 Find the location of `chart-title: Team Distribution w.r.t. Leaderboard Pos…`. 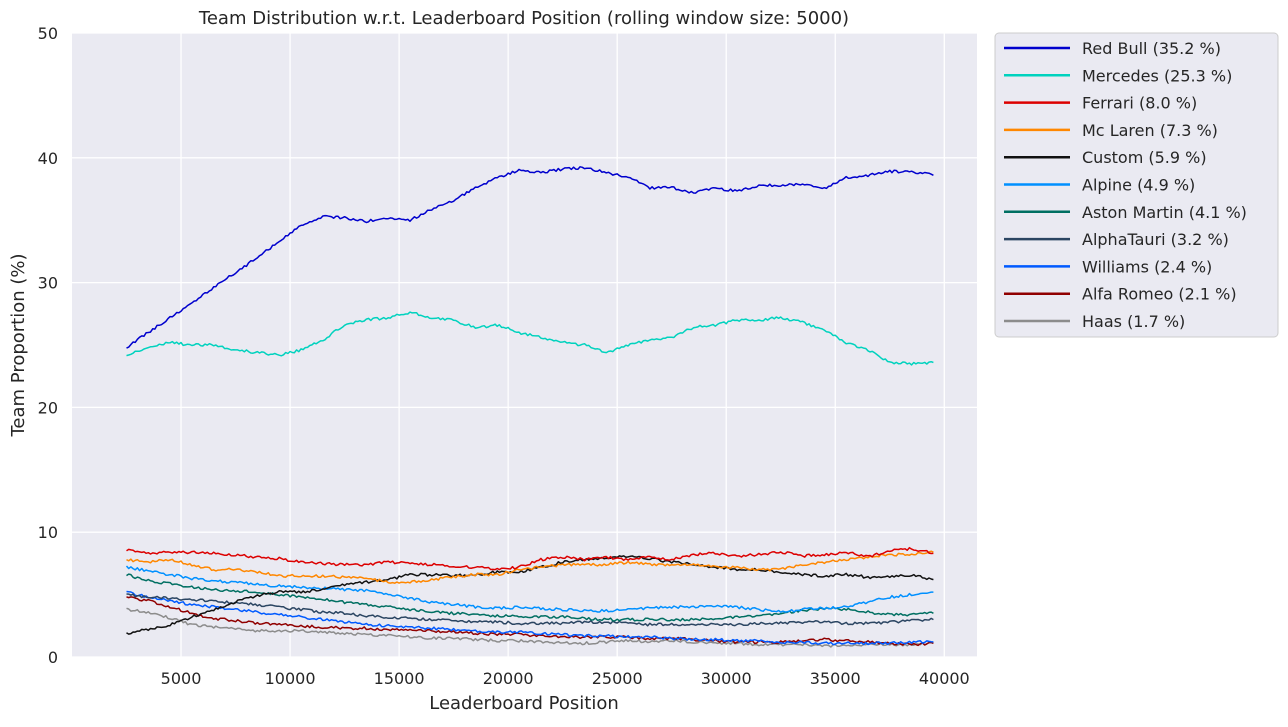

chart-title: Team Distribution w.r.t. Leaderboard Pos… is located at coordinates (523, 18).